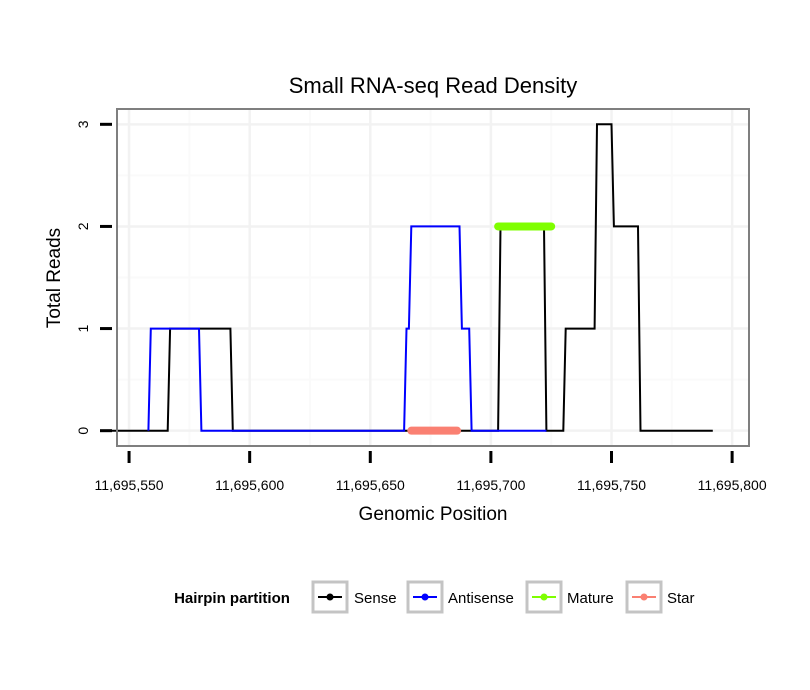 The image size is (810, 690). Describe the element at coordinates (54, 278) in the screenshot. I see `y-axis-title: Total Reads` at that location.